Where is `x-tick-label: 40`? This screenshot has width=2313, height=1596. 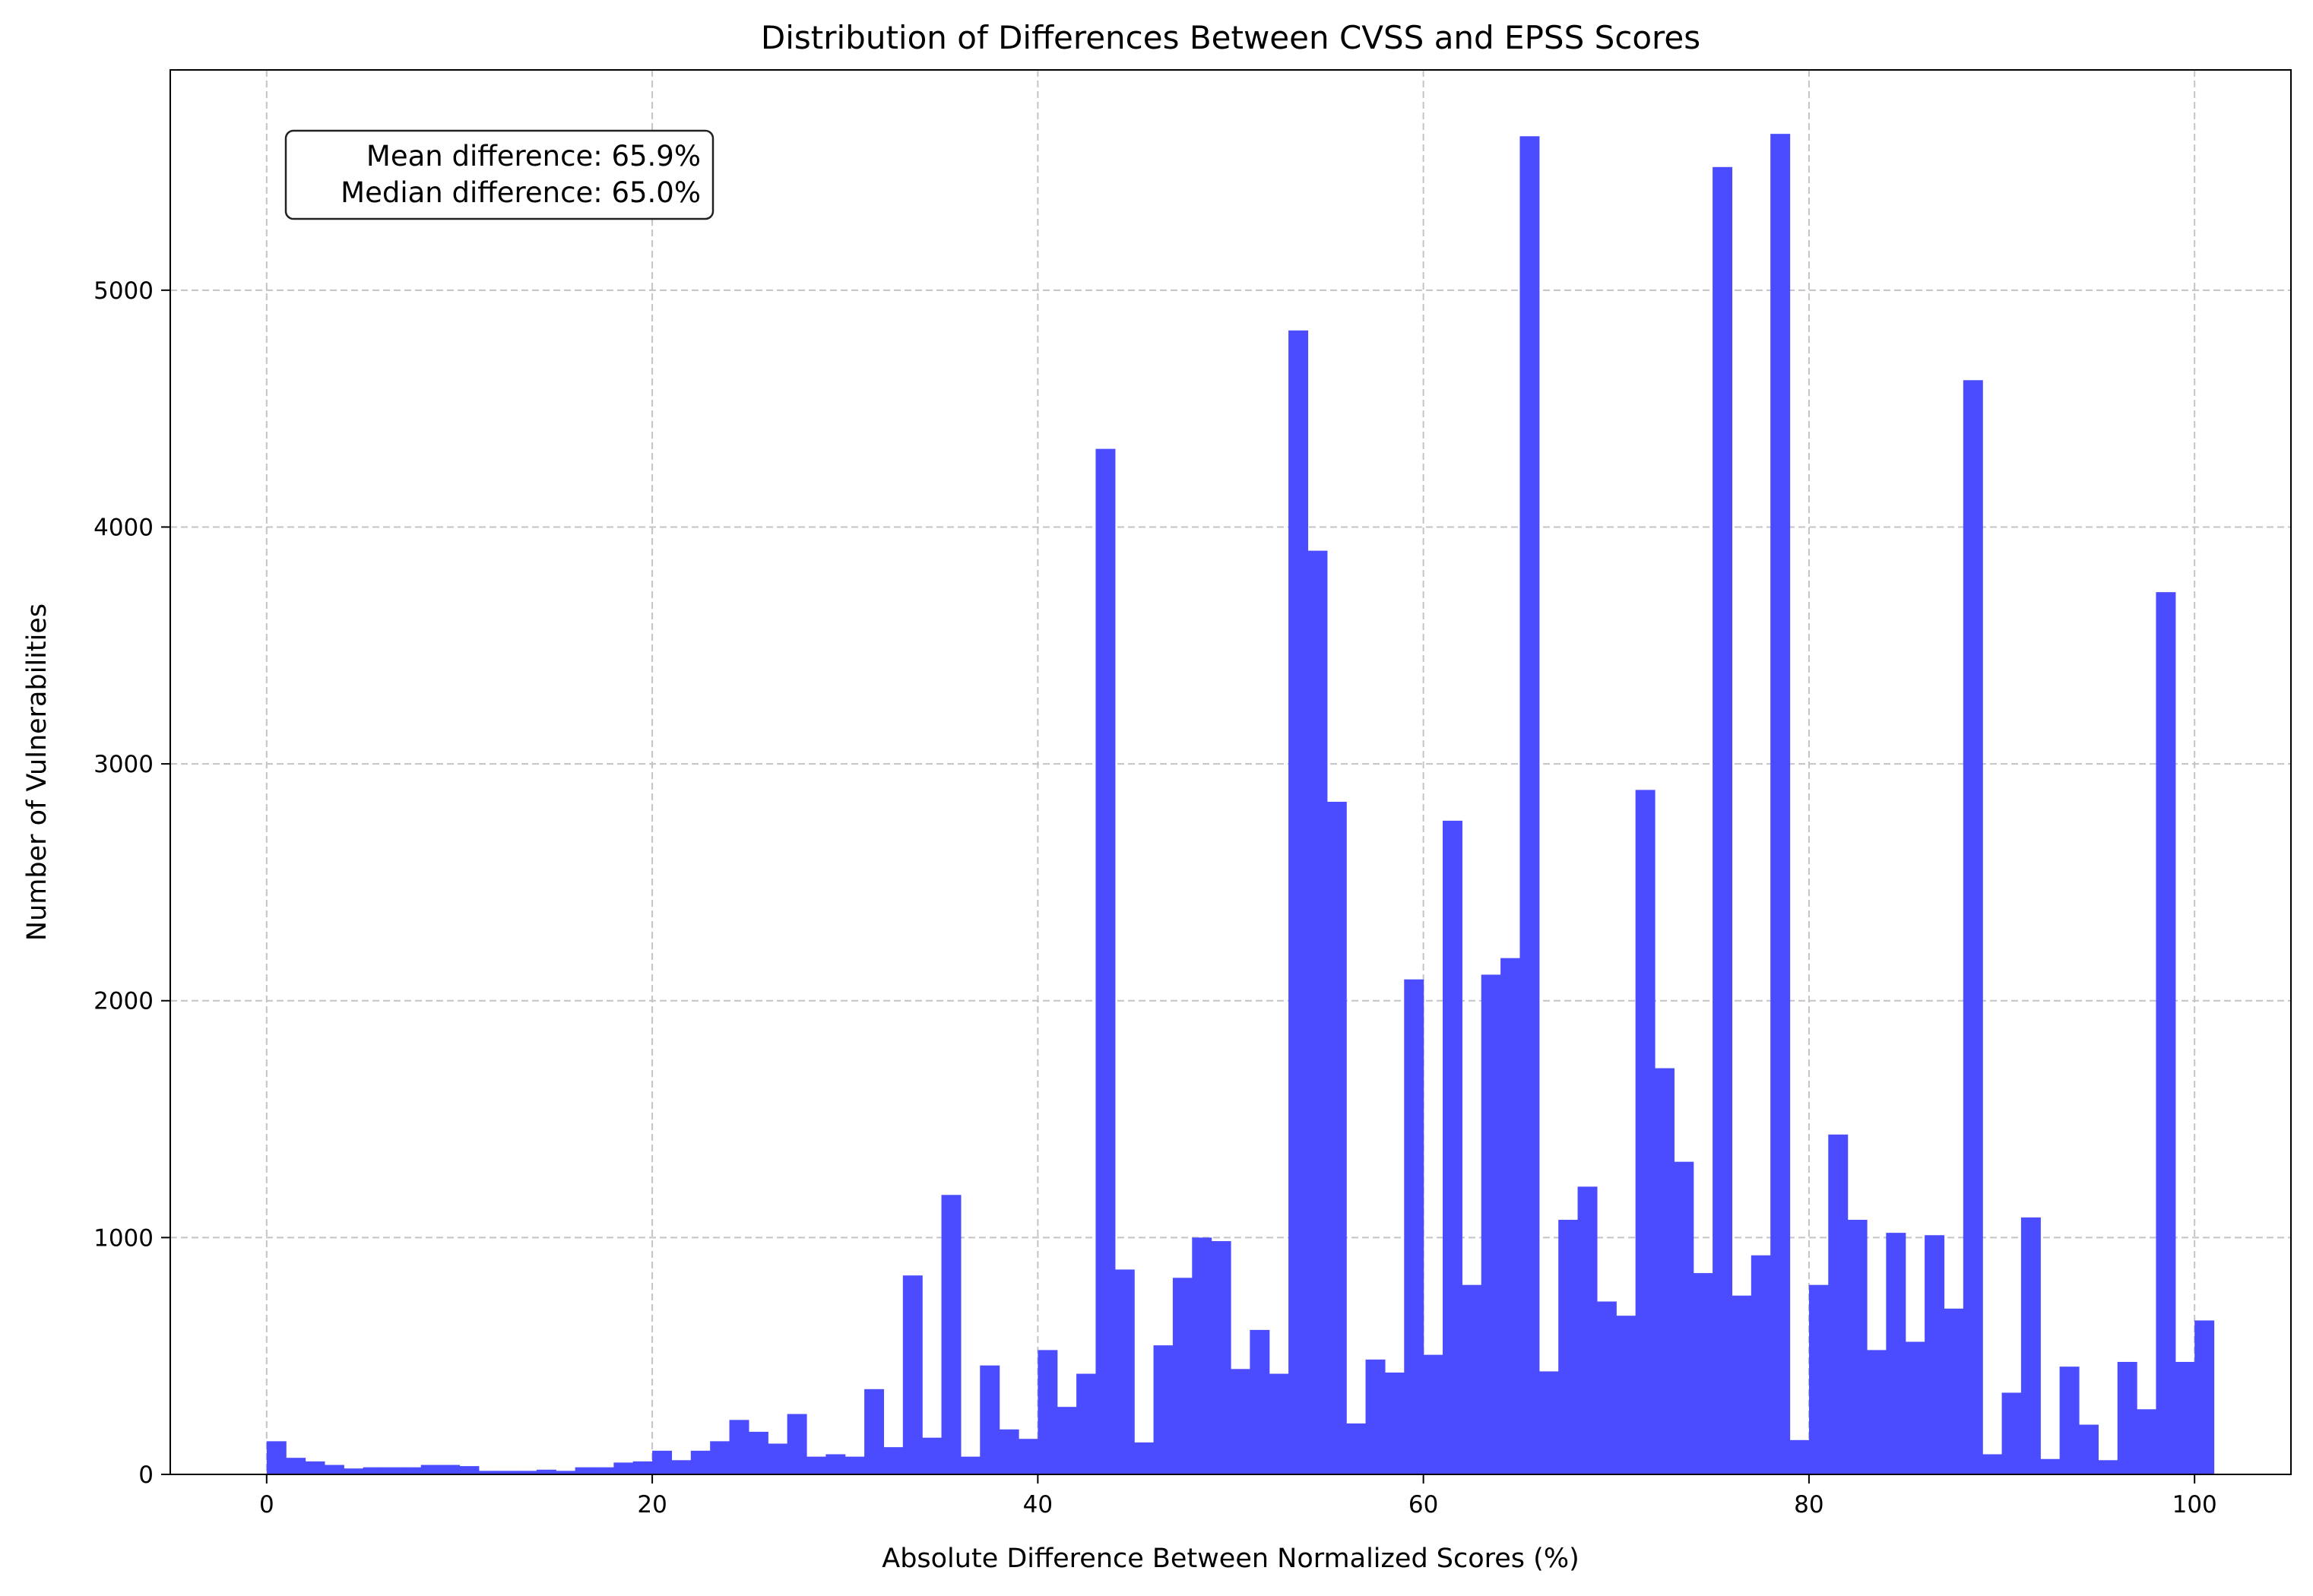
x-tick-label: 40 is located at coordinates (1038, 1504).